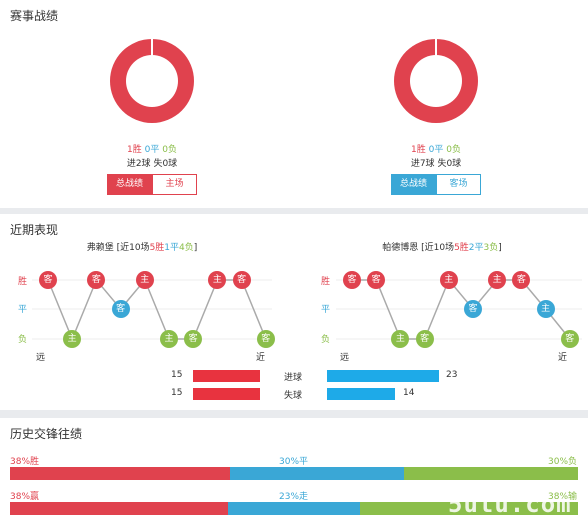  What do you see at coordinates (436, 81) in the screenshot?
I see `right-record-donut` at bounding box center [436, 81].